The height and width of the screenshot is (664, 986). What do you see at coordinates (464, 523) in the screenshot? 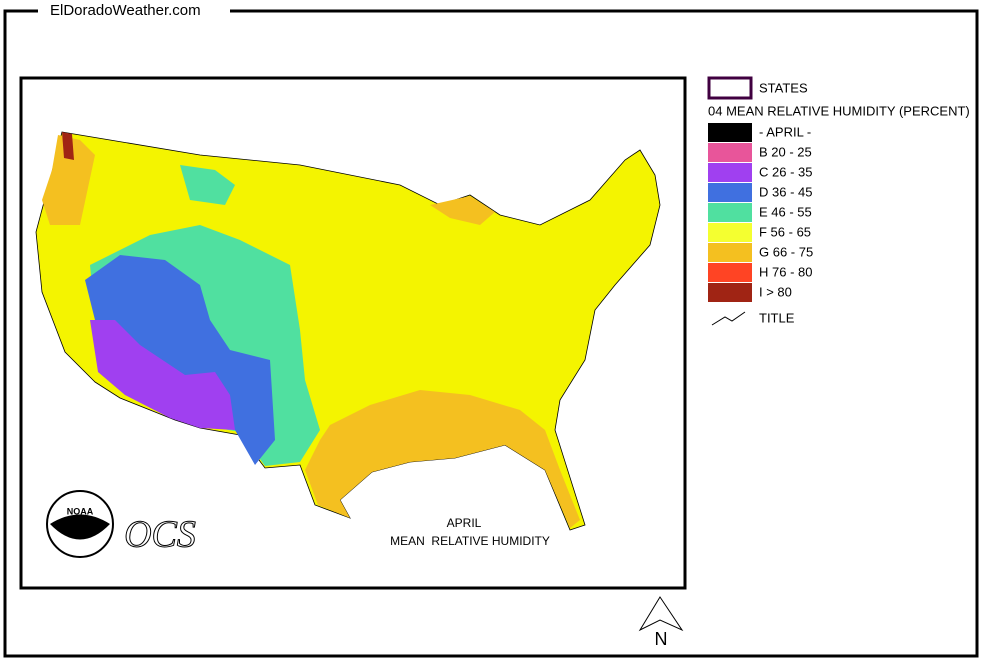
I see `map-title-line1: APRIL` at bounding box center [464, 523].